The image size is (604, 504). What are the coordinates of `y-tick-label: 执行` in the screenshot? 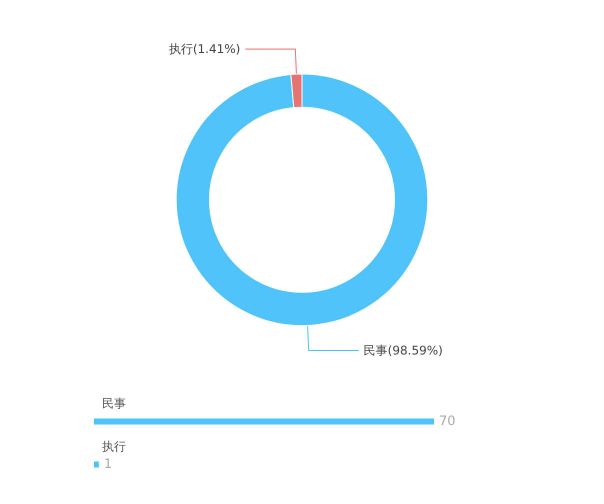 It's located at (114, 447).